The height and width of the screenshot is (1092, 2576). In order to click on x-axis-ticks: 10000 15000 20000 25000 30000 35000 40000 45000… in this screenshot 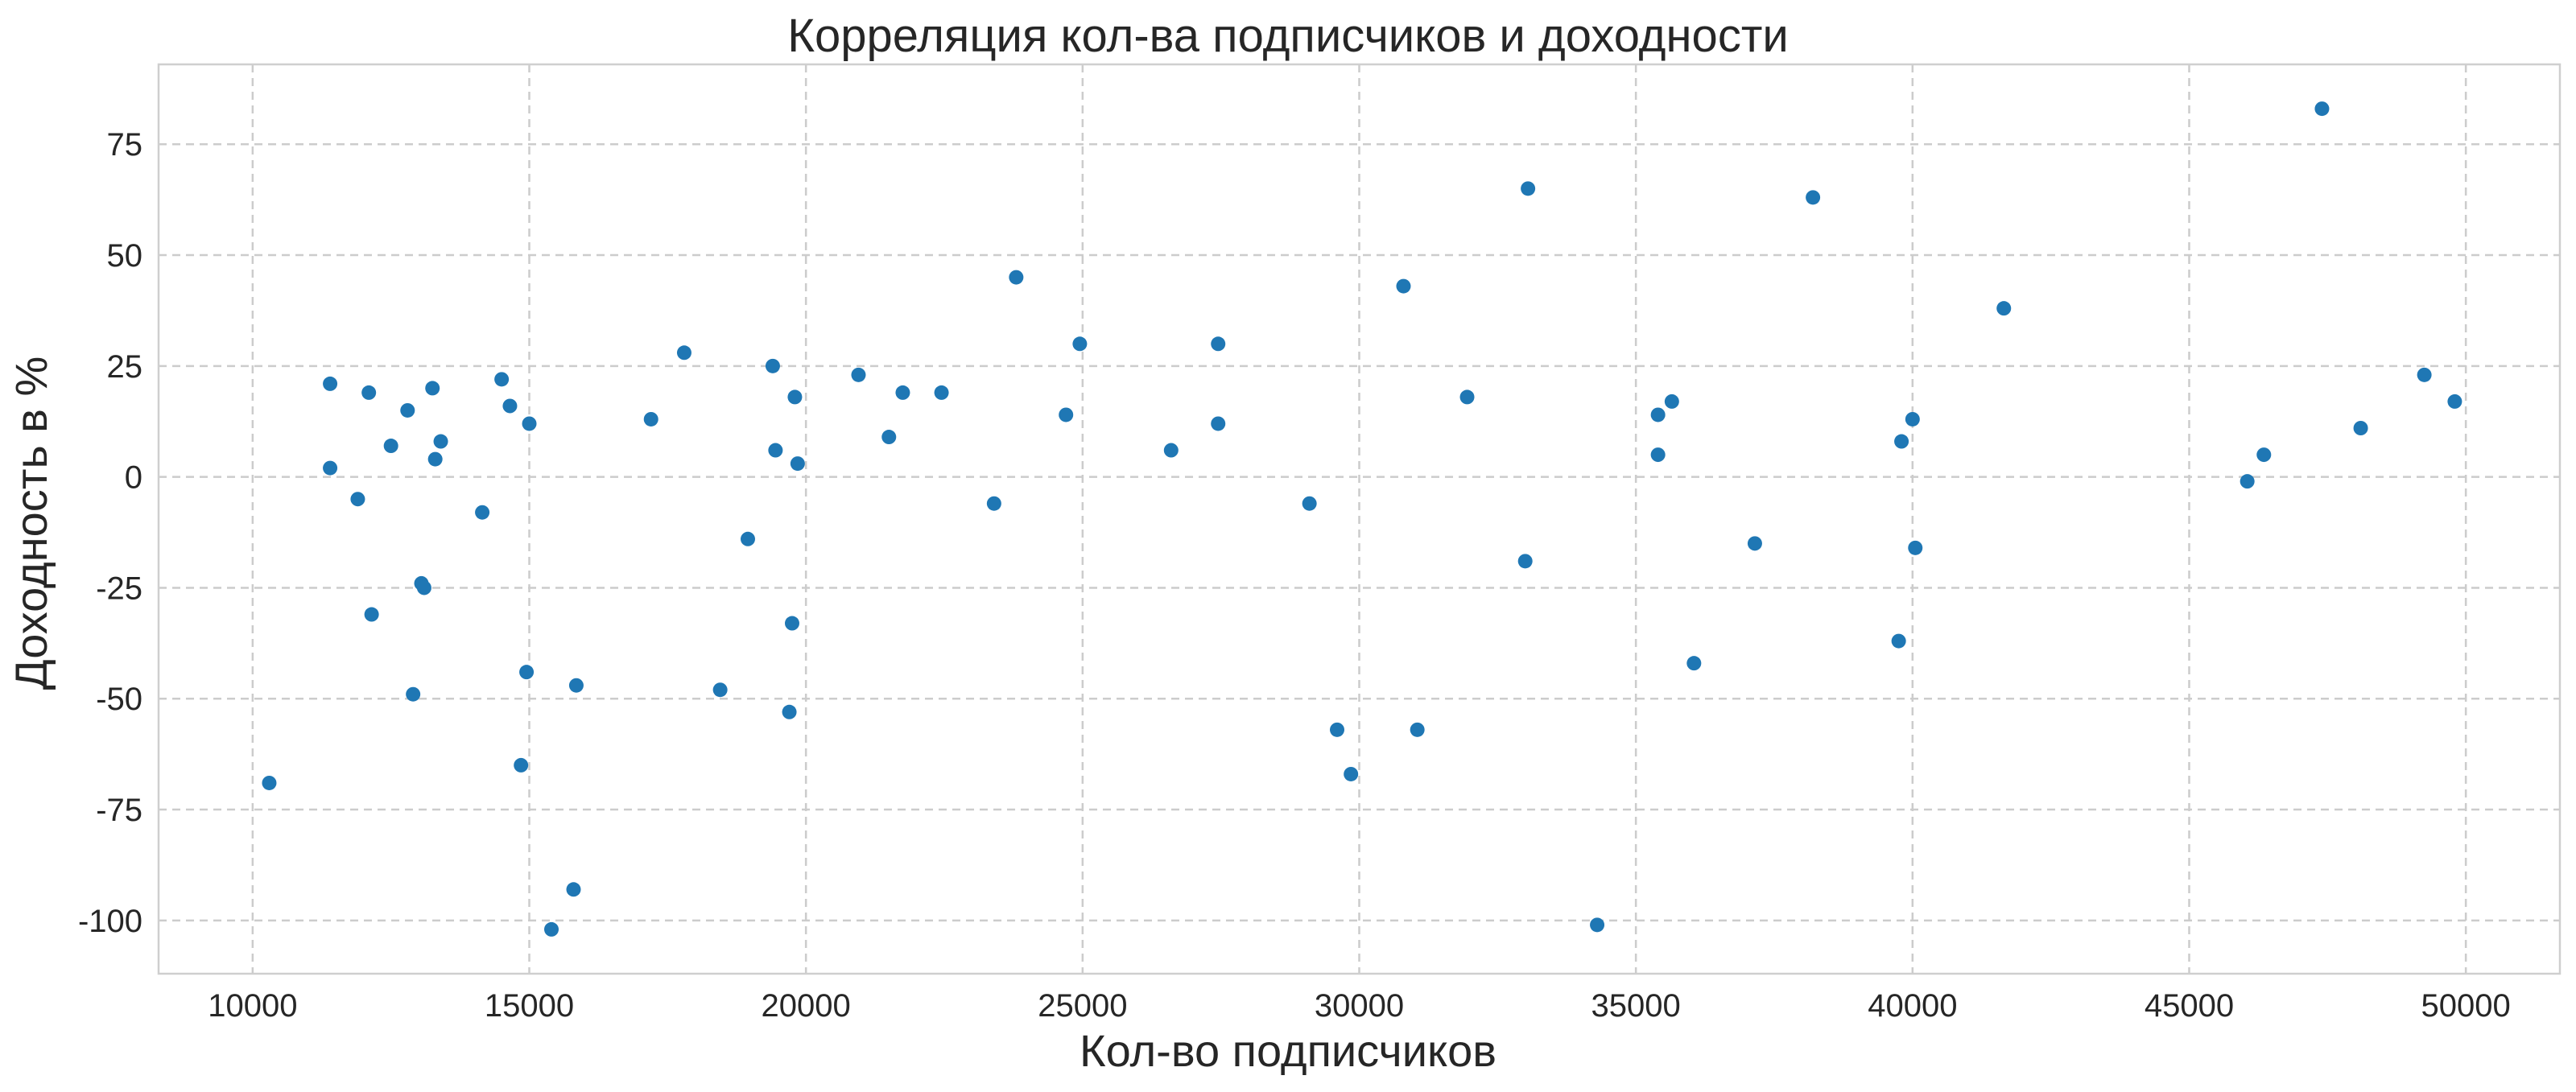, I will do `click(1359, 1006)`.